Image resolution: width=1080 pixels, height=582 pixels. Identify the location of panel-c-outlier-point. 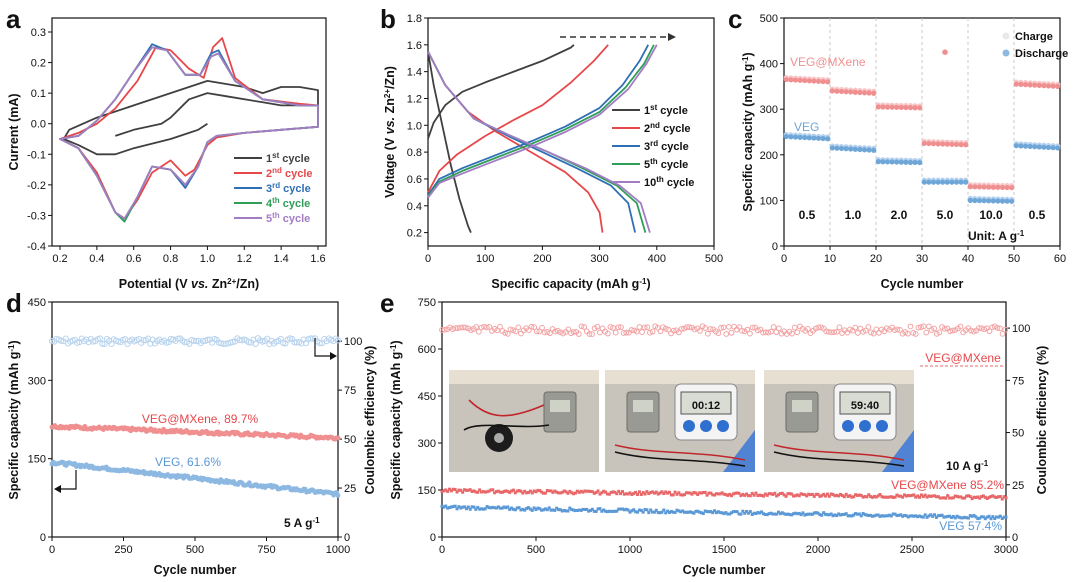
(945, 52).